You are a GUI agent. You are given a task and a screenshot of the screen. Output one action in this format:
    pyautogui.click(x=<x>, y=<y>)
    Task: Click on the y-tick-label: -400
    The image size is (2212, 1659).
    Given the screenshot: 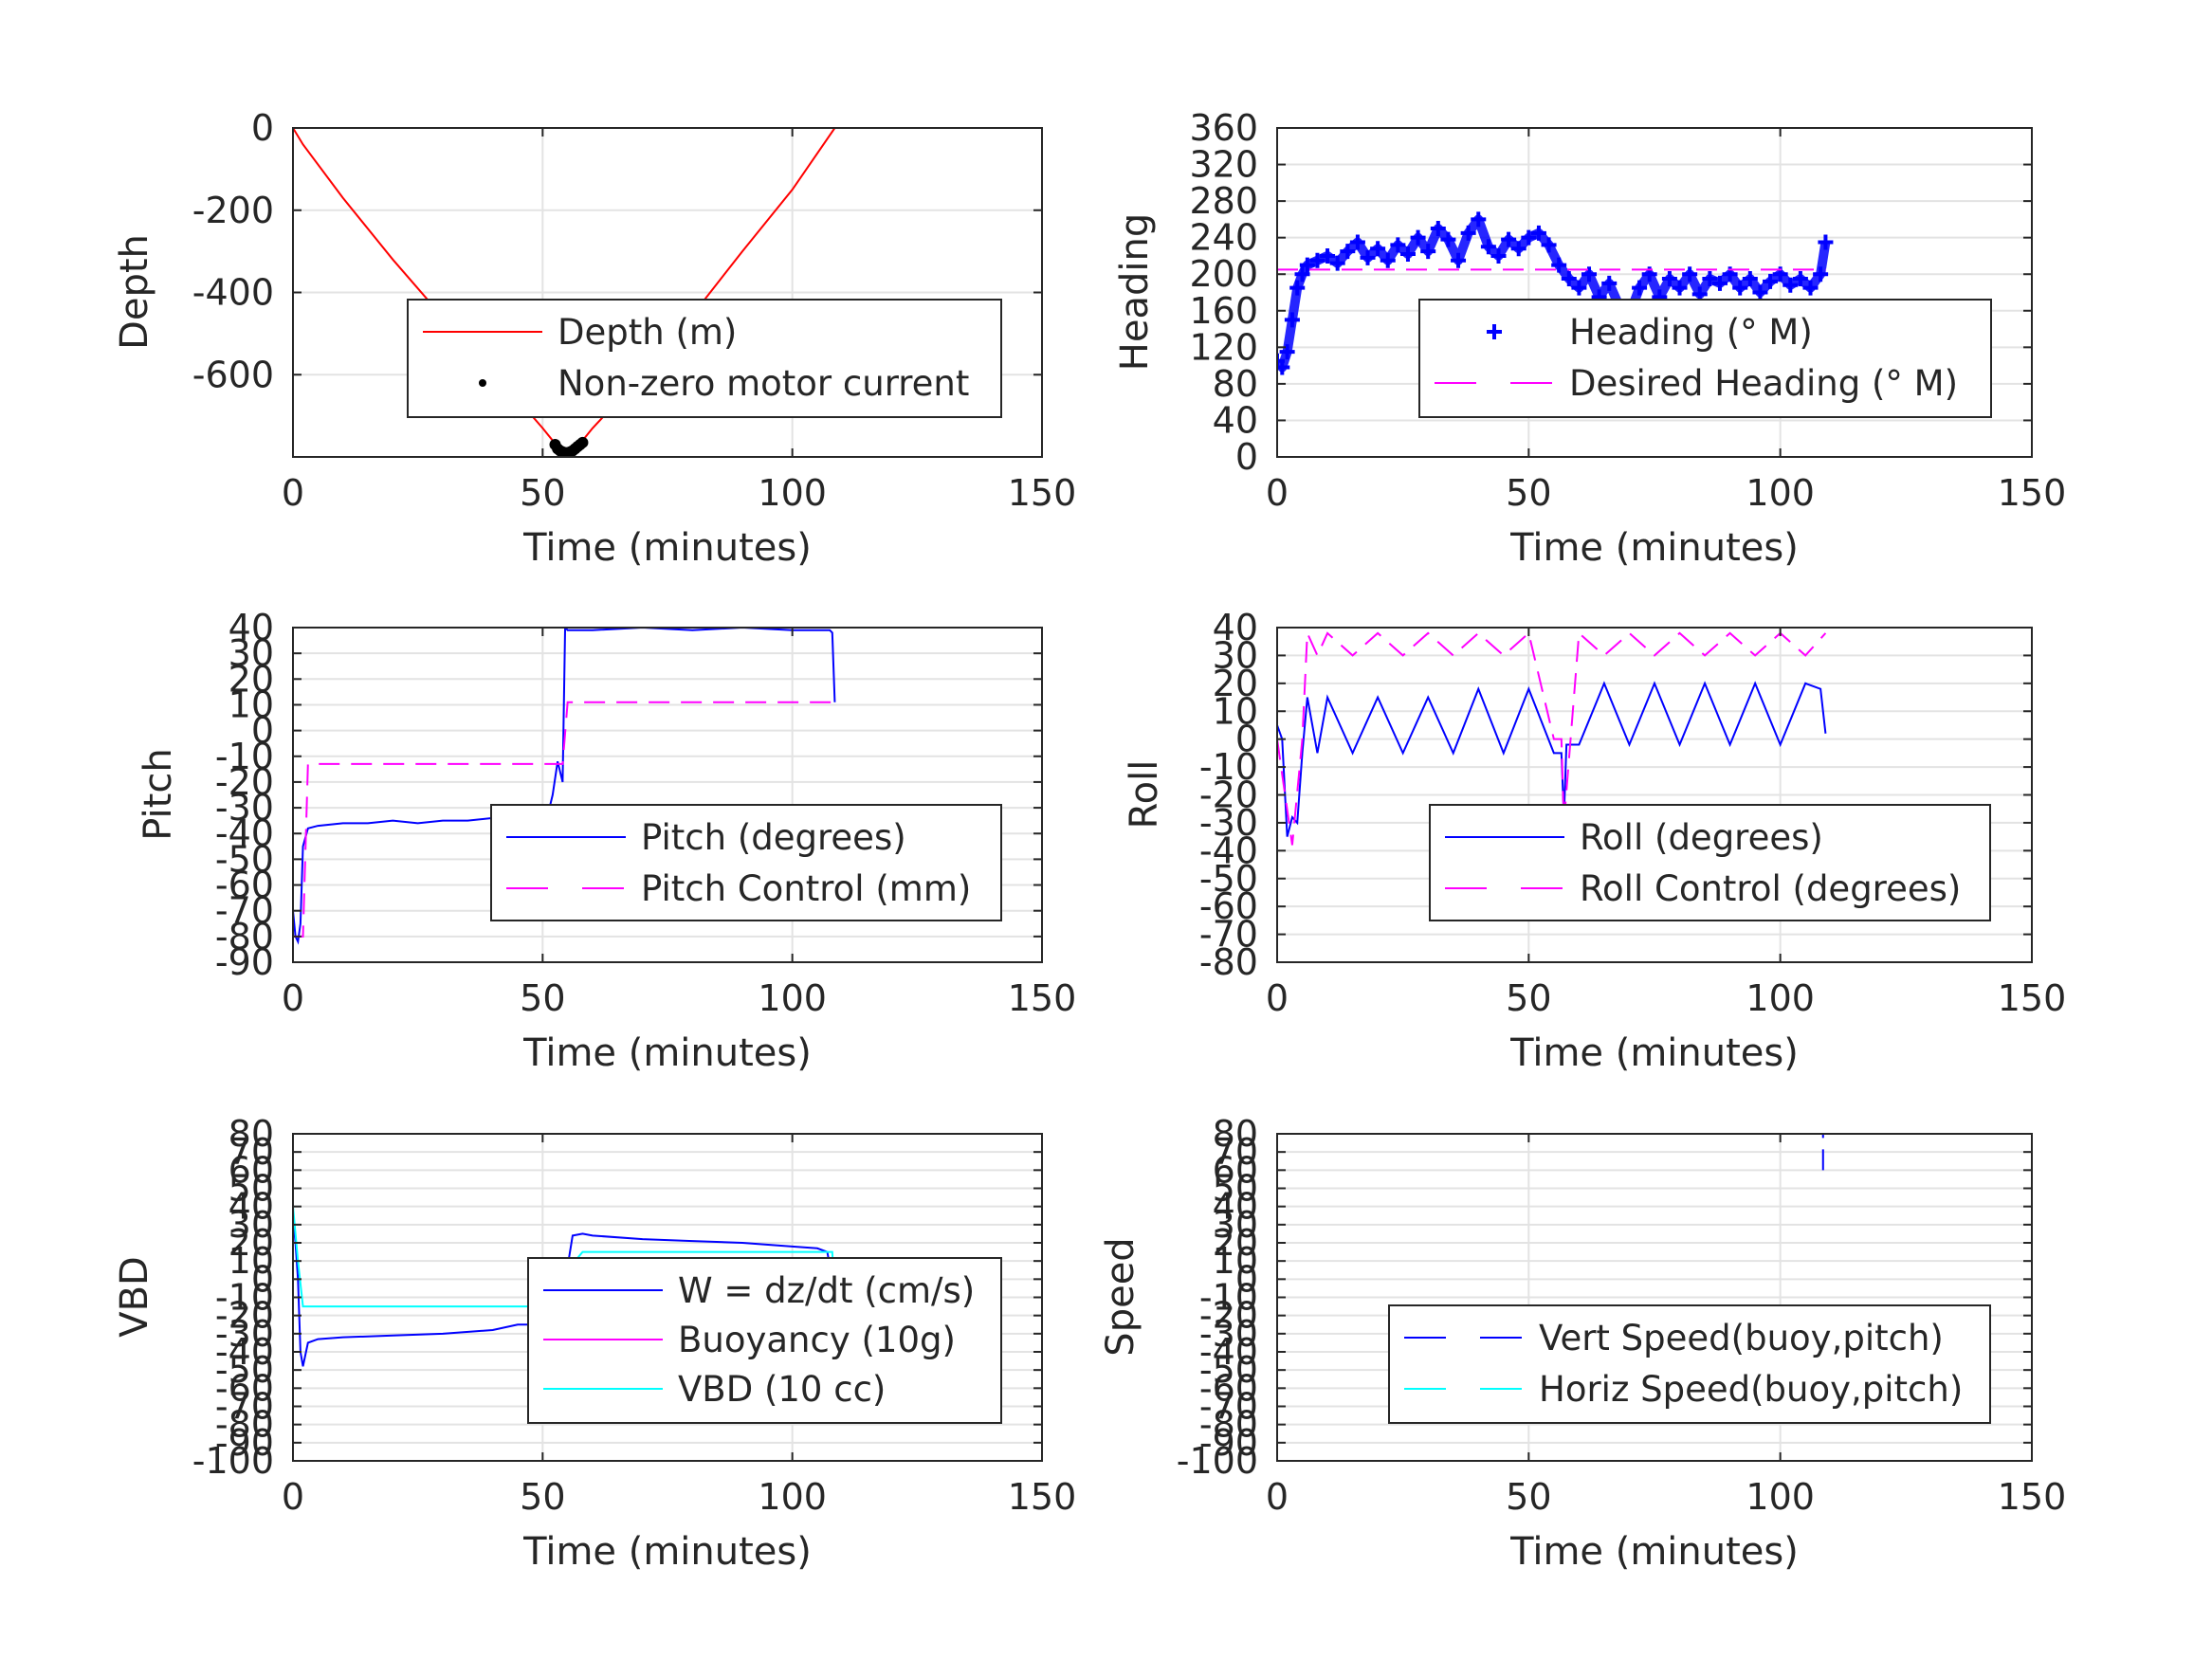 What is the action you would take?
    pyautogui.click(x=233, y=293)
    